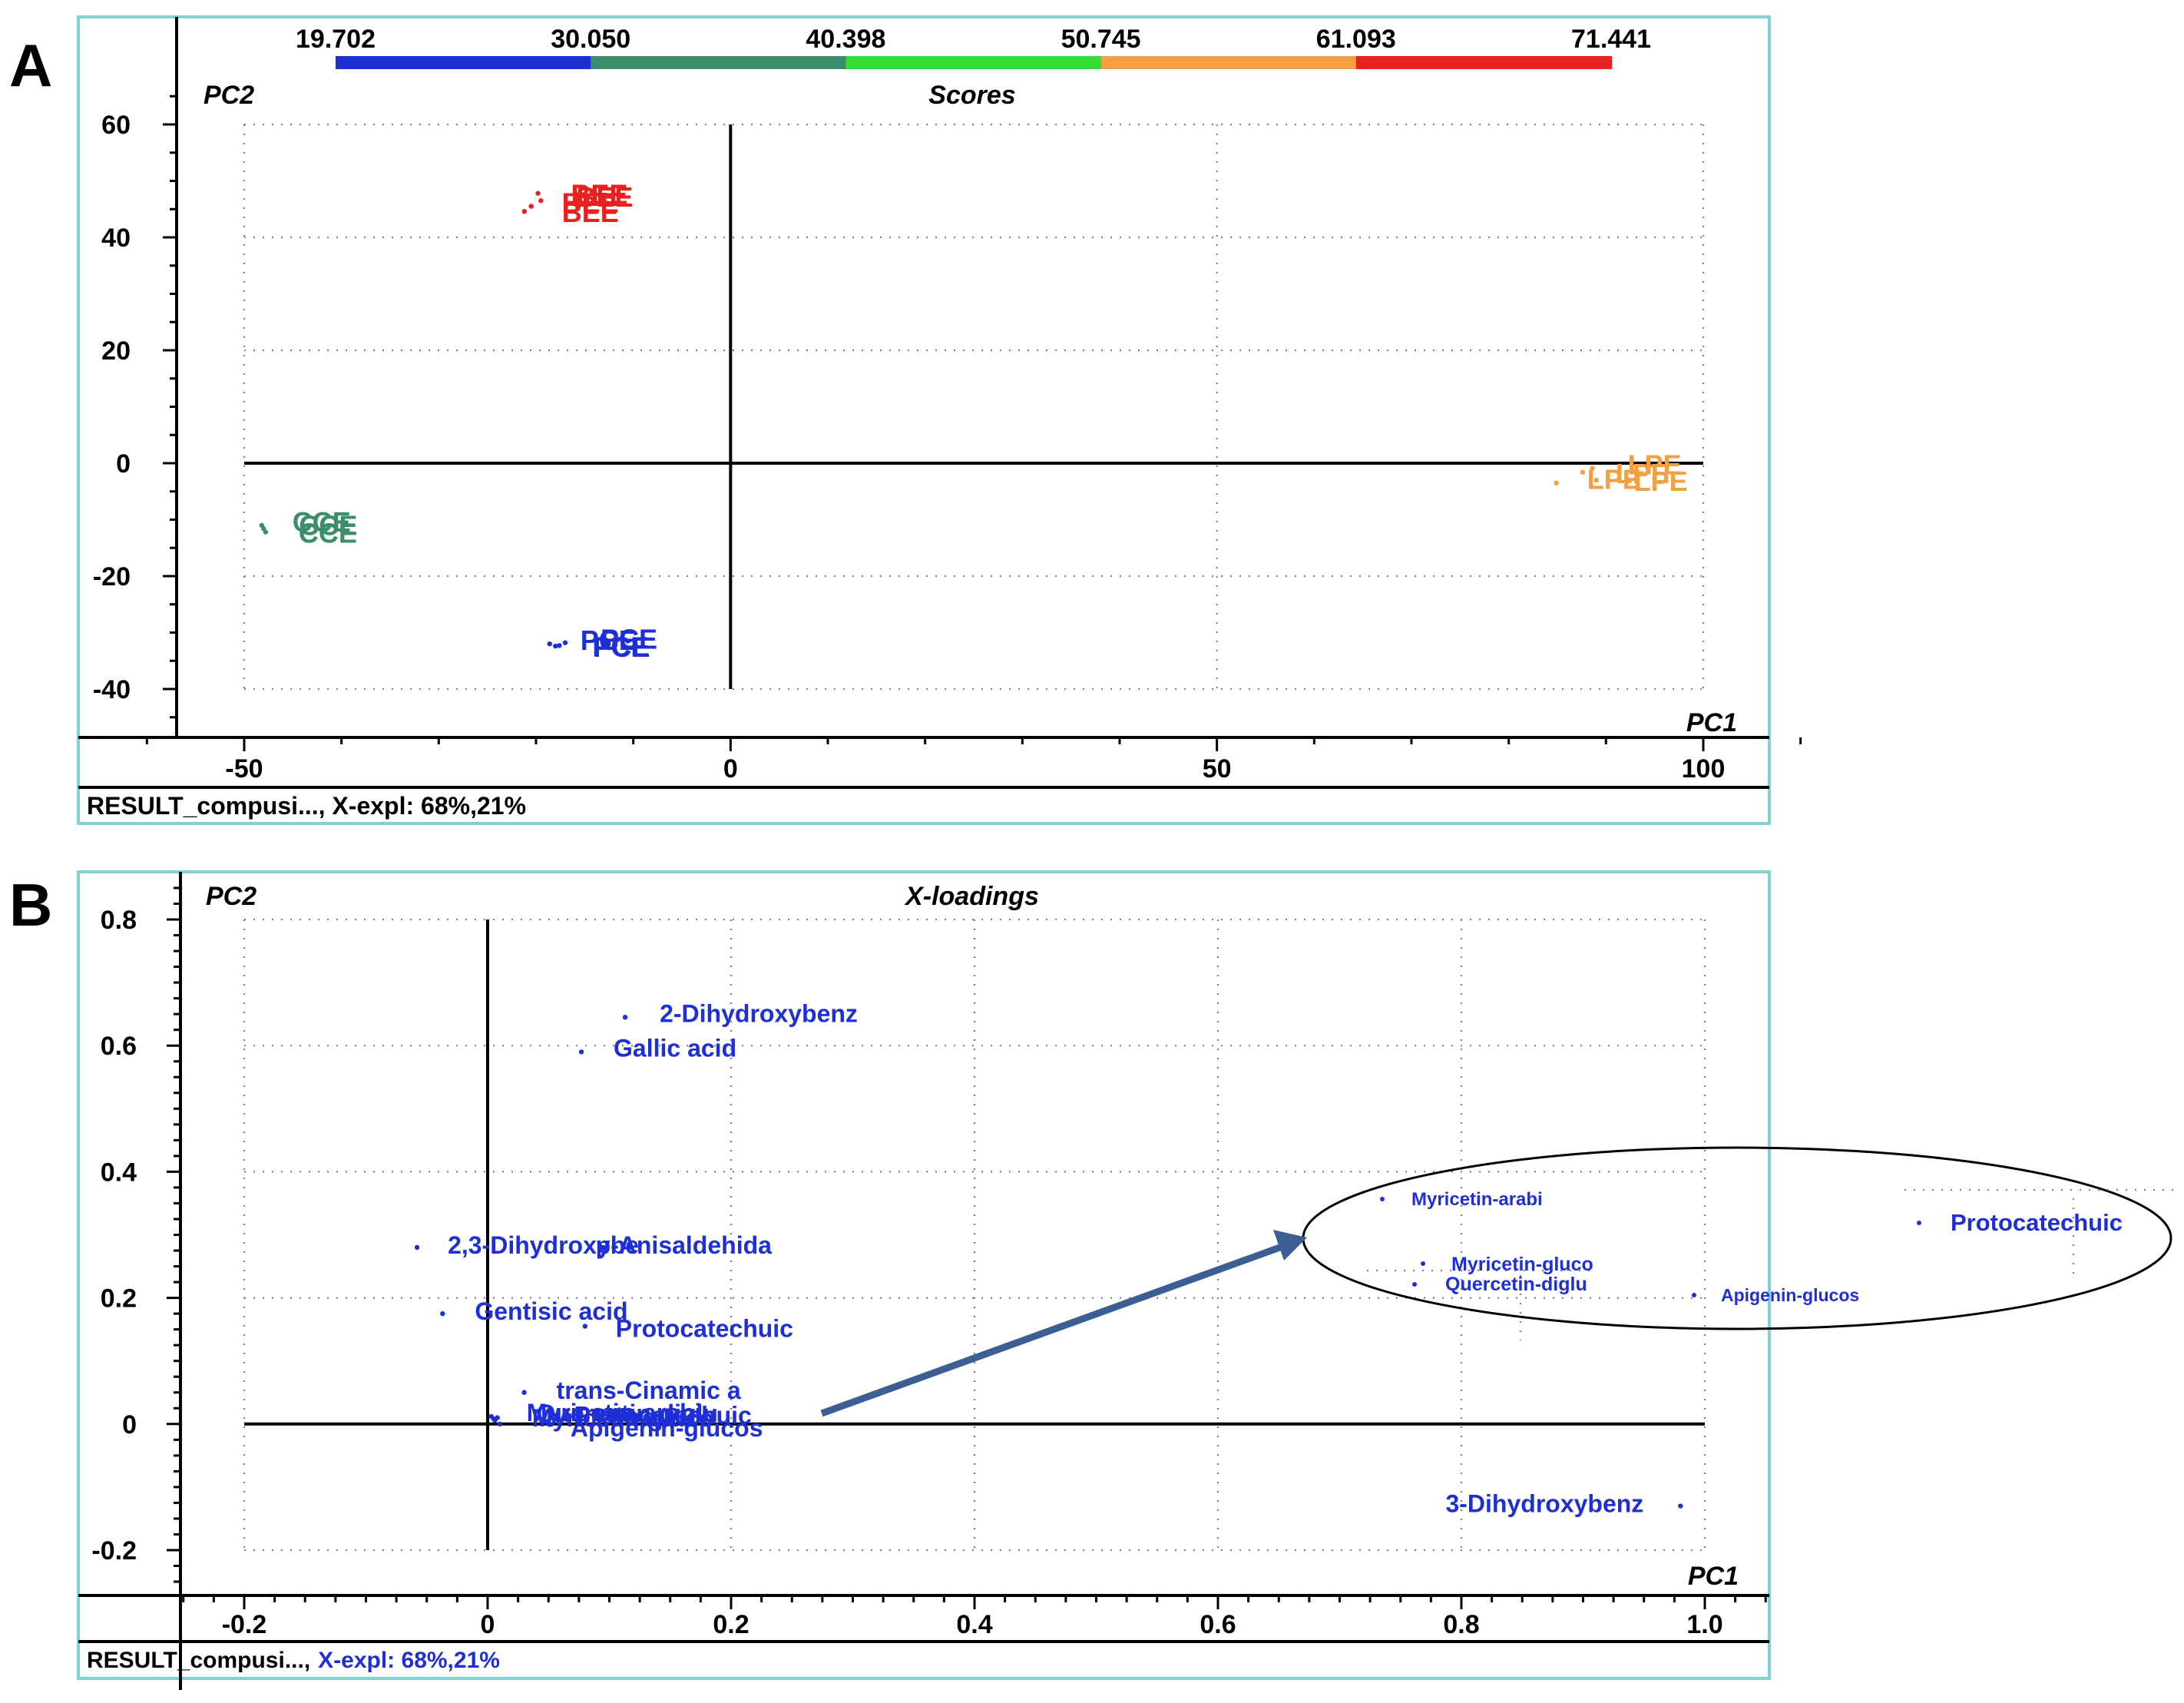 The width and height of the screenshot is (2184, 1703). I want to click on loading-point-label: Myricetin-arabi, so click(614, 1412).